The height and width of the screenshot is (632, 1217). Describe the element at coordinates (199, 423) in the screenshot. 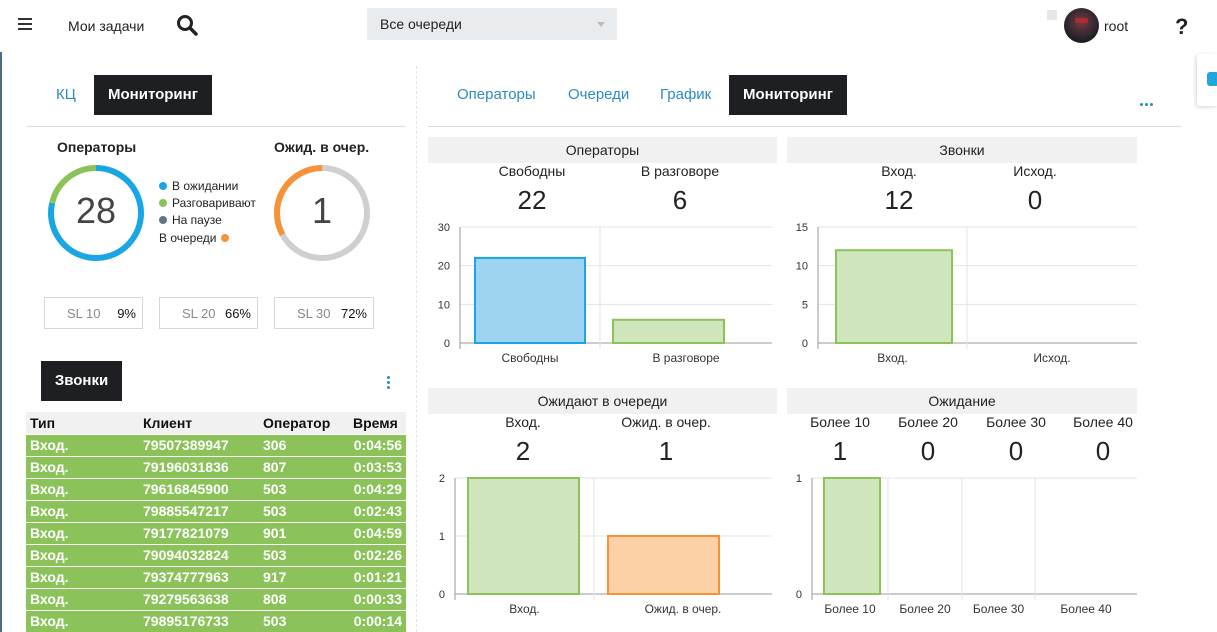

I see `column-header: Клиент` at that location.